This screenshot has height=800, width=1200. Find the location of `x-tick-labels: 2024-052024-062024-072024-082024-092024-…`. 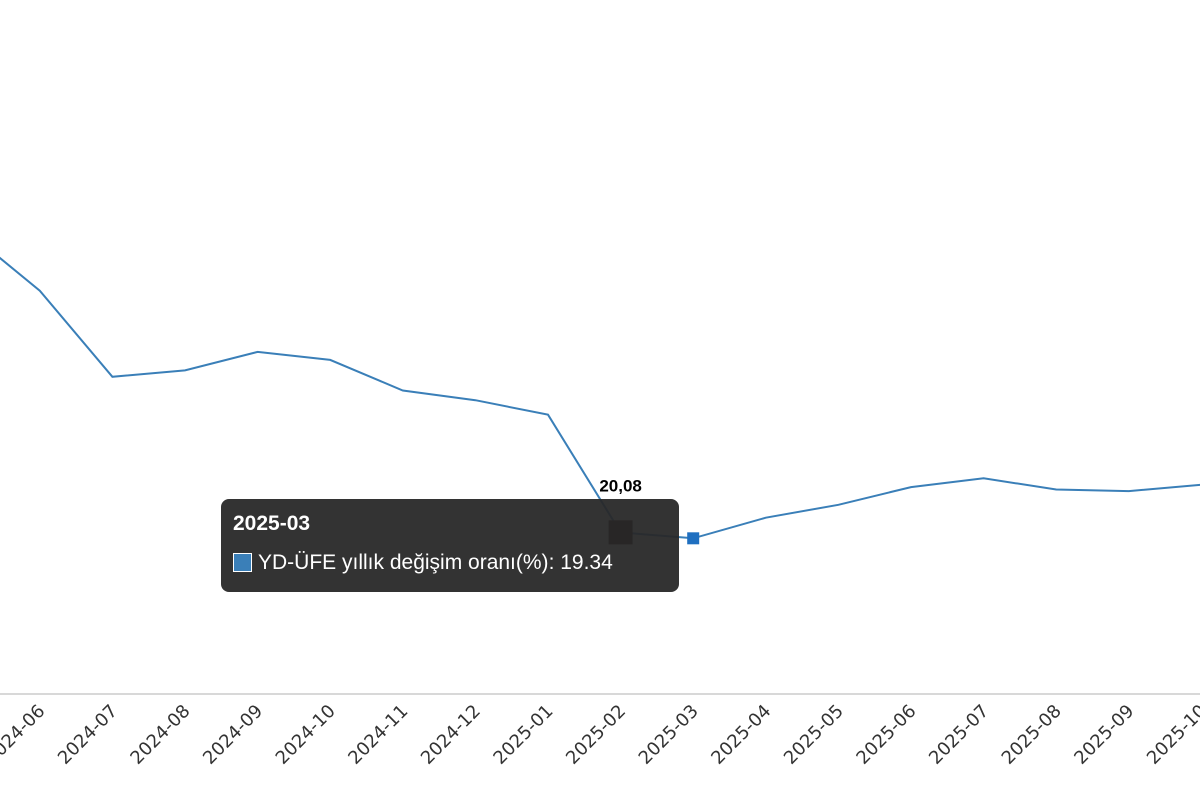

x-tick-labels: 2024-052024-062024-072024-082024-092024-… is located at coordinates (600, 735).